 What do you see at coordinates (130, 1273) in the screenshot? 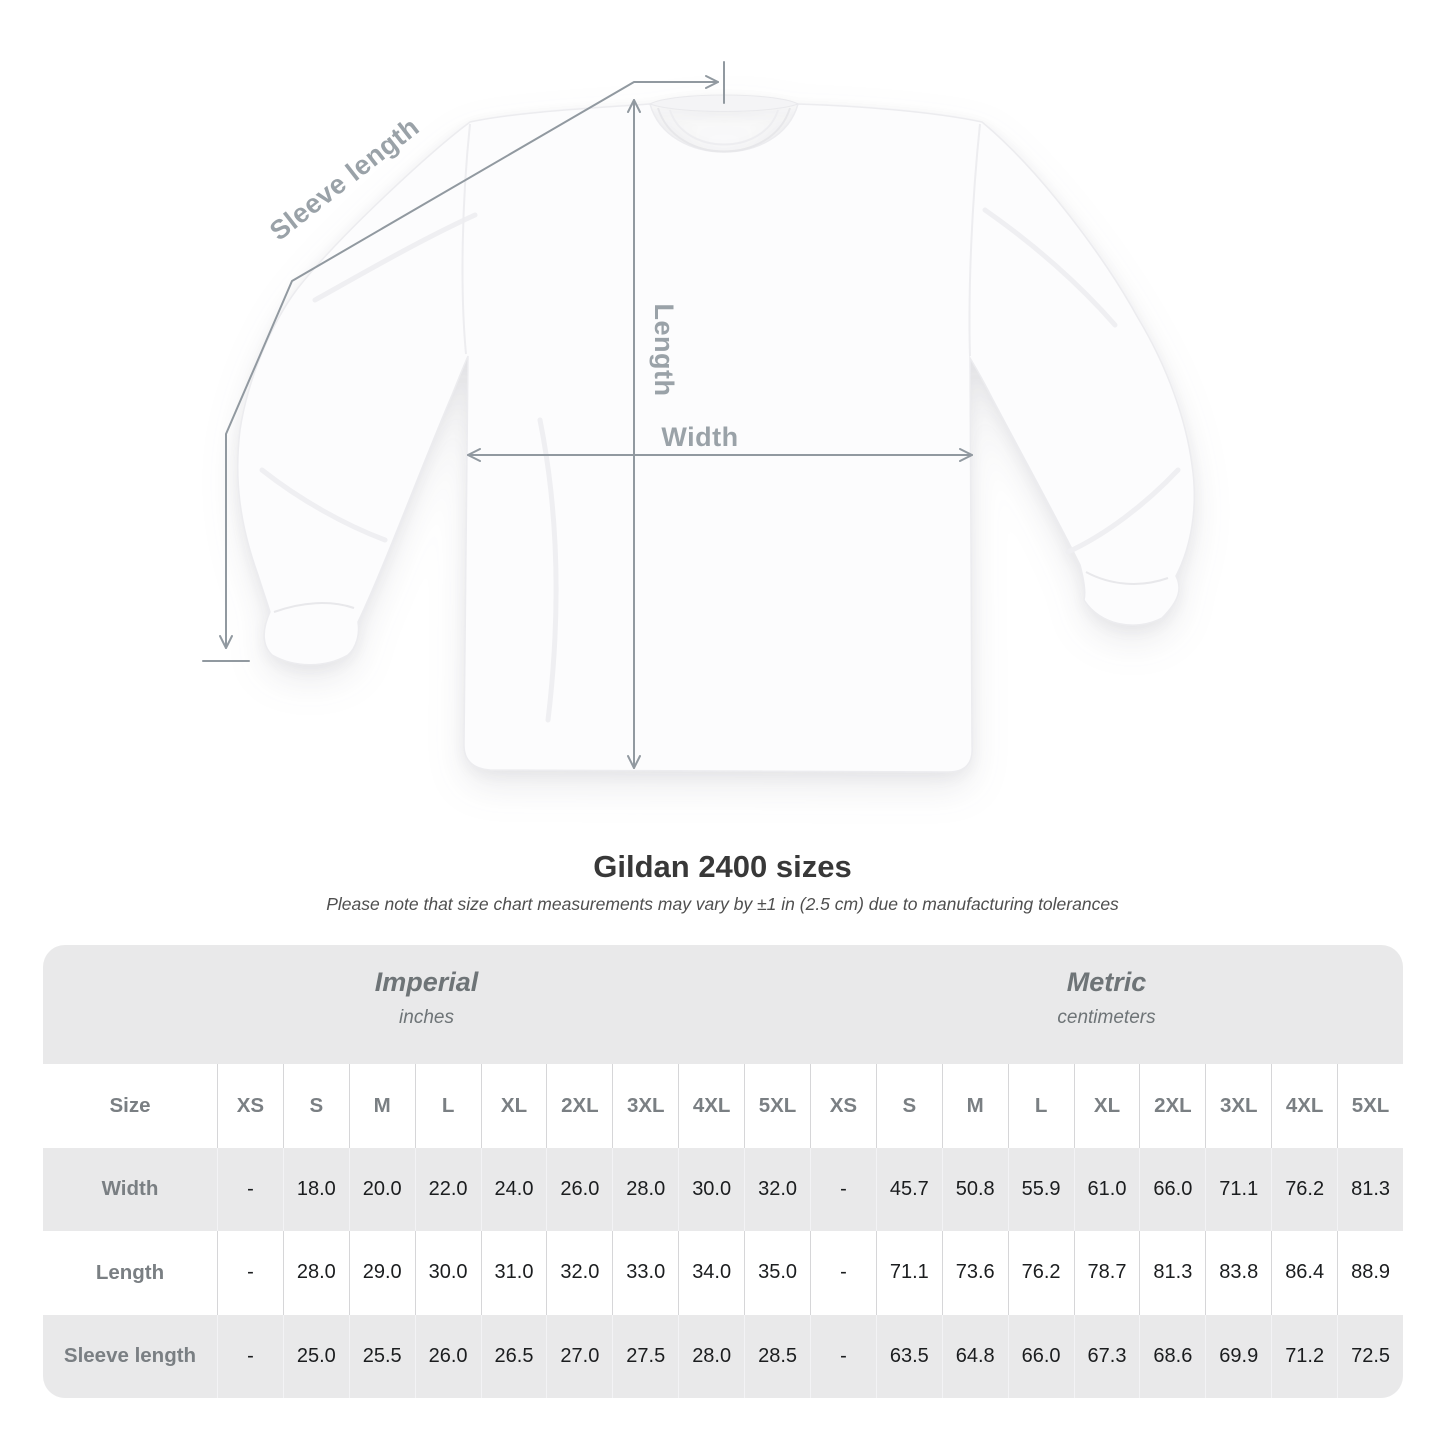
I see `length-row-label: Length` at bounding box center [130, 1273].